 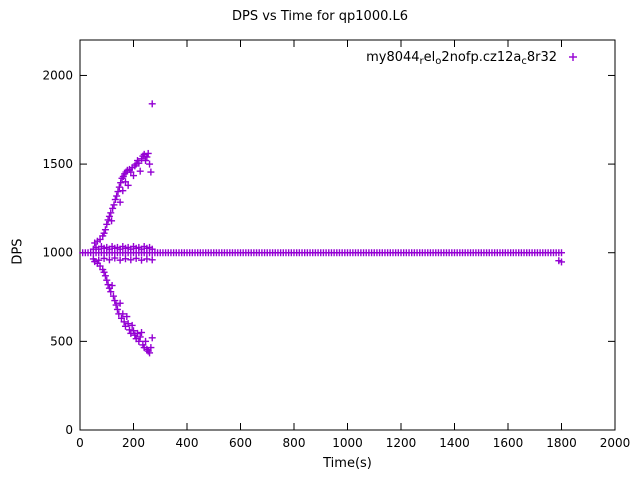 What do you see at coordinates (561, 443) in the screenshot?
I see `x-tick-label: 1800` at bounding box center [561, 443].